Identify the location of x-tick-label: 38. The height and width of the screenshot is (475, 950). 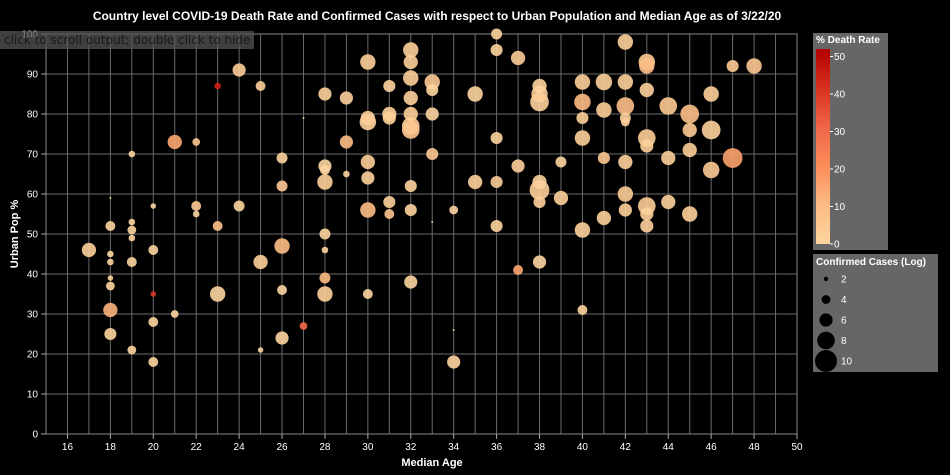
(540, 447).